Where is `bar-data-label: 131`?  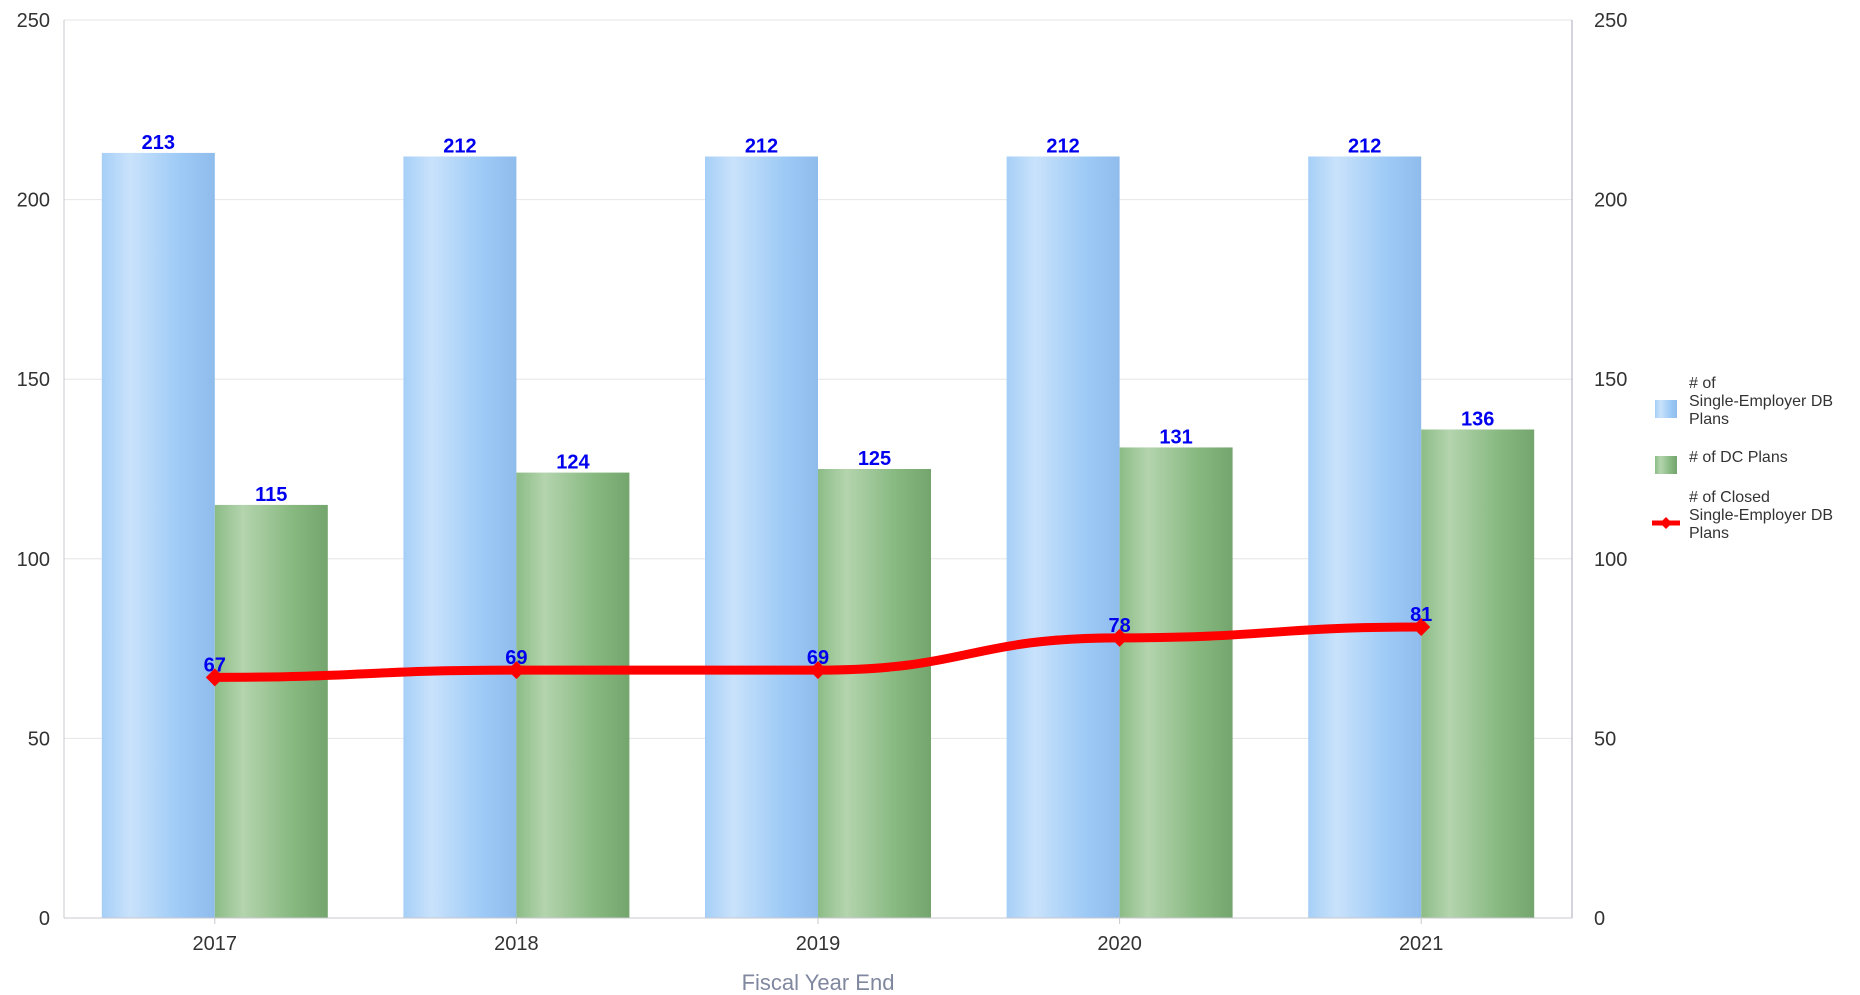 bar-data-label: 131 is located at coordinates (1175, 437).